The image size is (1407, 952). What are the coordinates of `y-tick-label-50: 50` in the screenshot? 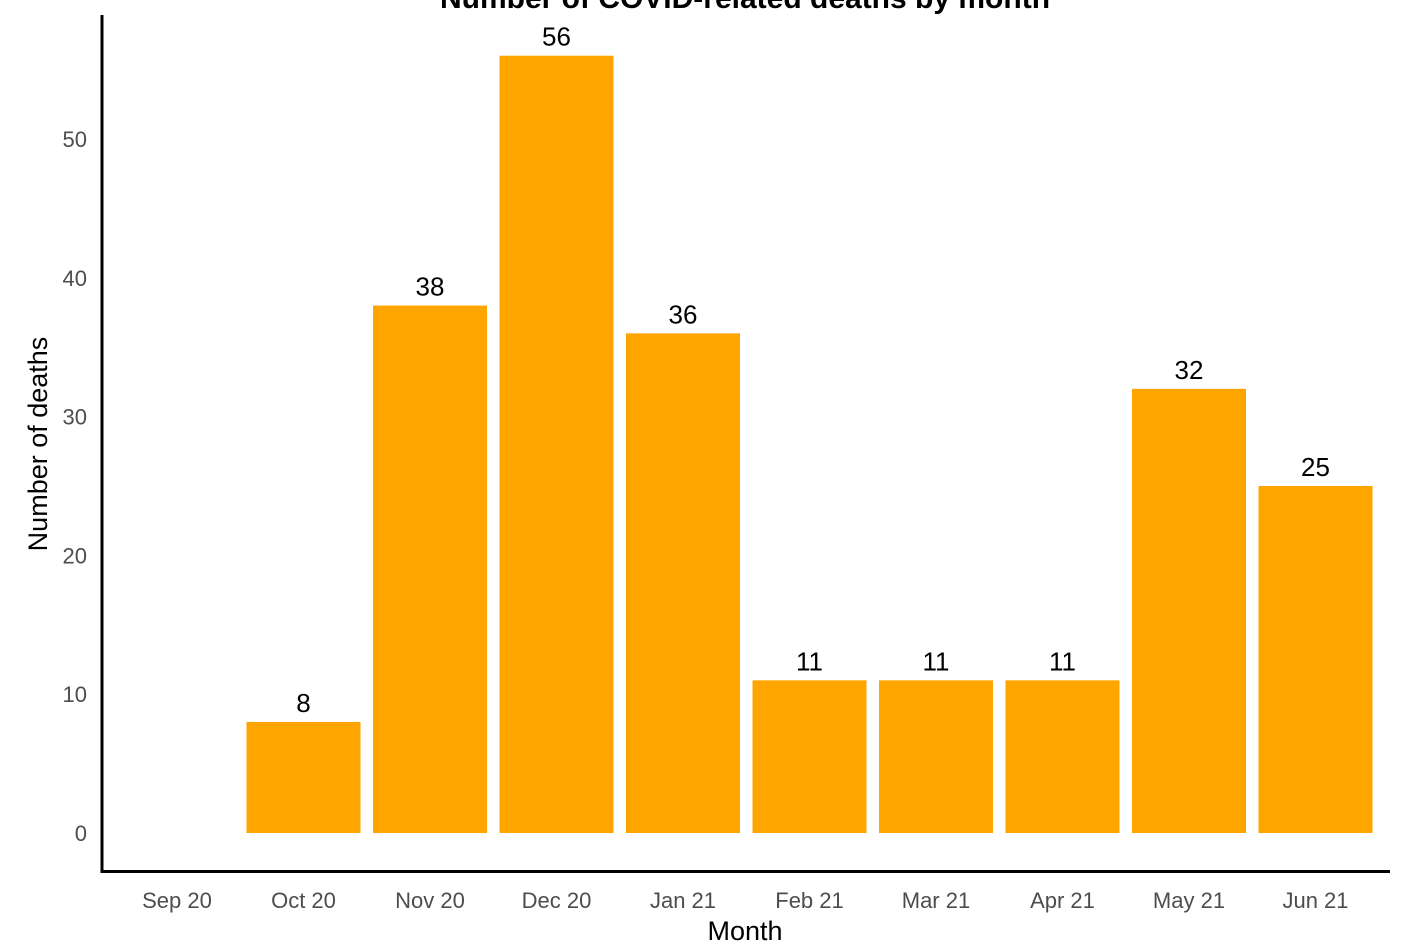 It's located at (75, 139).